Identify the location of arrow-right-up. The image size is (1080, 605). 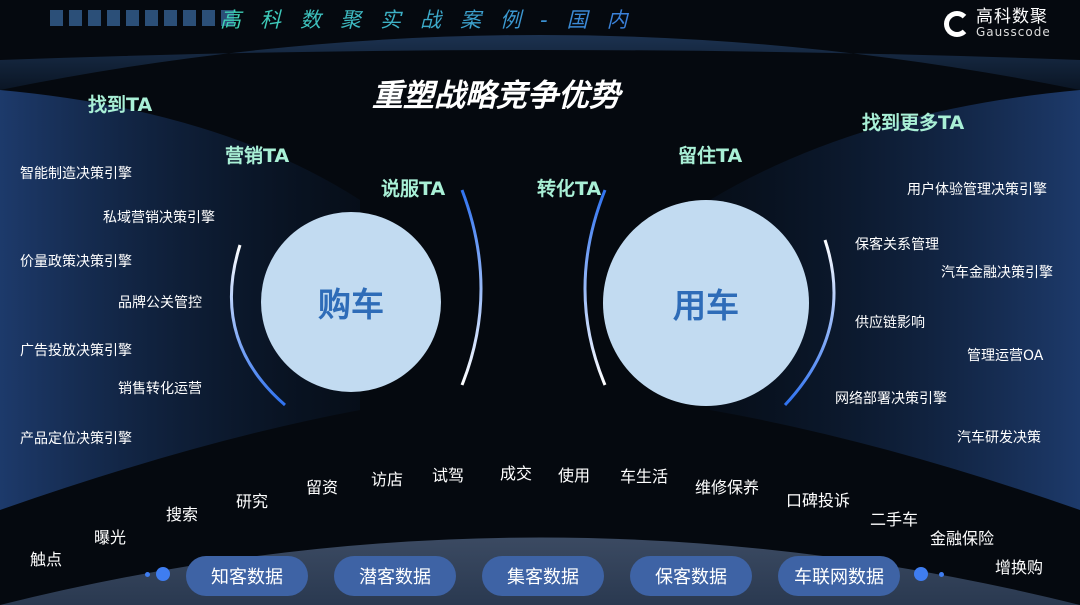
(595, 287).